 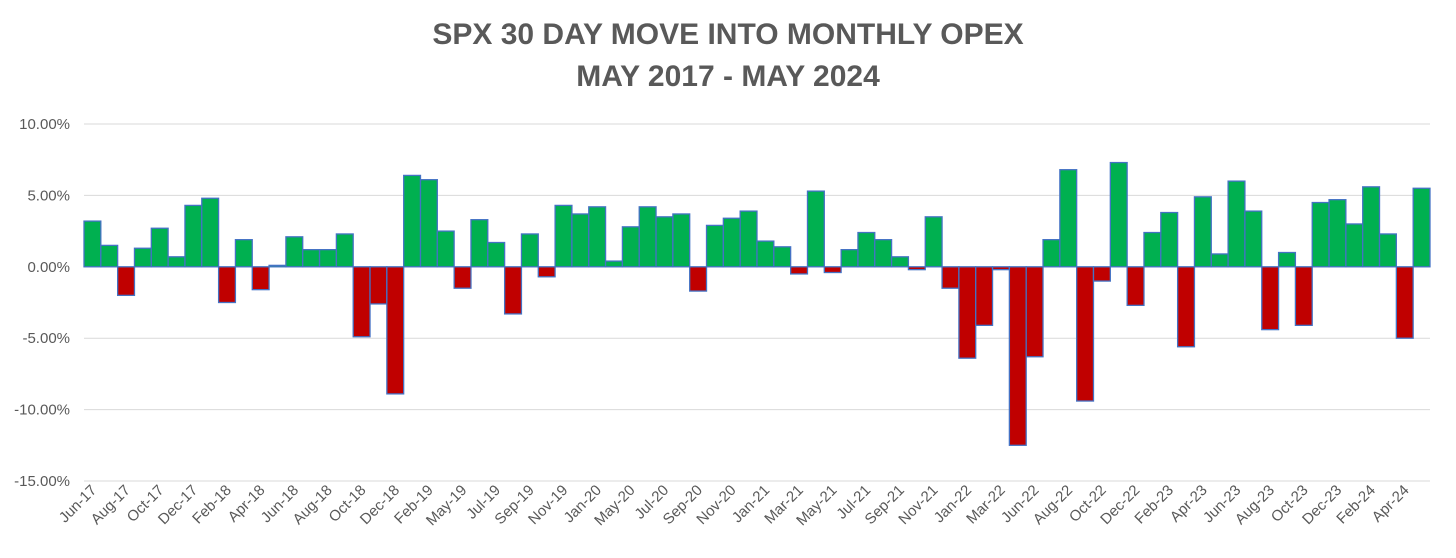 What do you see at coordinates (48, 195) in the screenshot?
I see `y-tick-label: 5.00%` at bounding box center [48, 195].